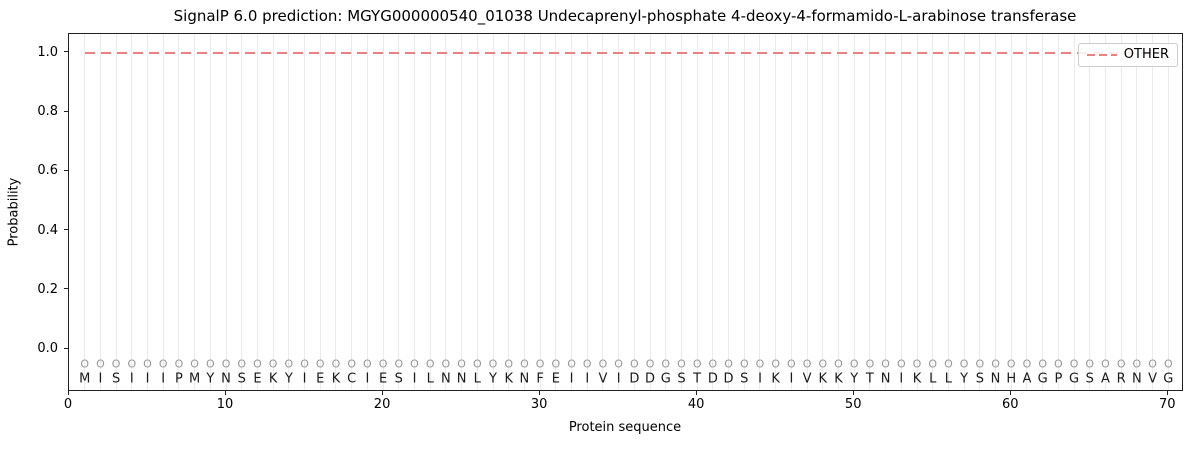 This screenshot has height=450, width=1200. I want to click on y-tick-label: 0.0, so click(47, 349).